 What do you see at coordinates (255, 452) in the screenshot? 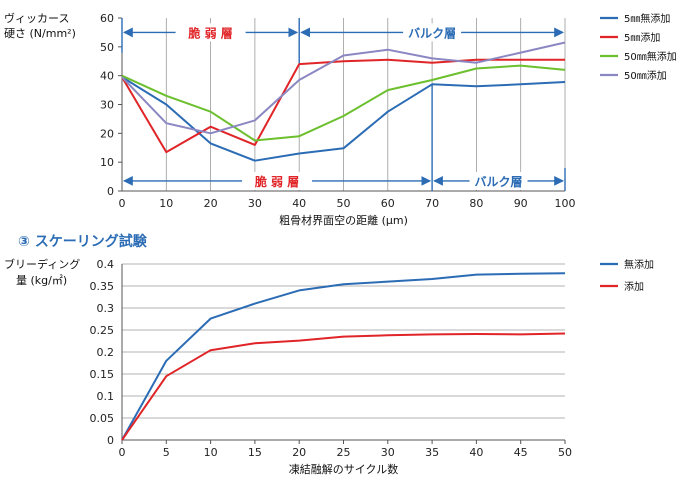
I see `scaling-xtick-label-3: 15` at bounding box center [255, 452].